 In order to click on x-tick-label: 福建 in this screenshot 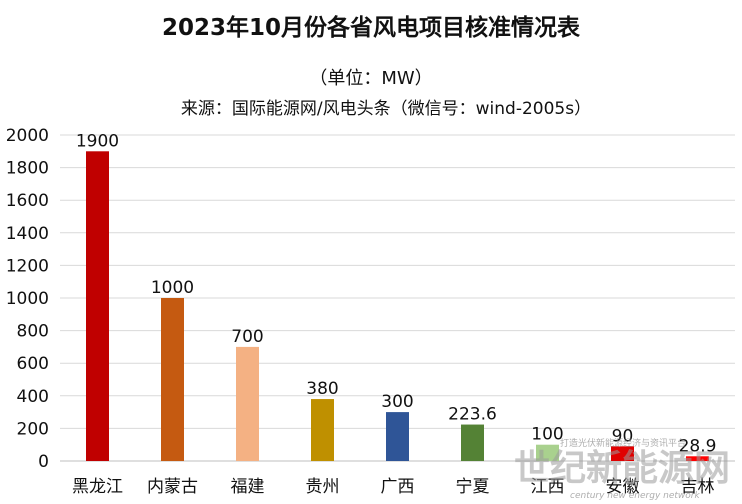, I will do `click(248, 487)`.